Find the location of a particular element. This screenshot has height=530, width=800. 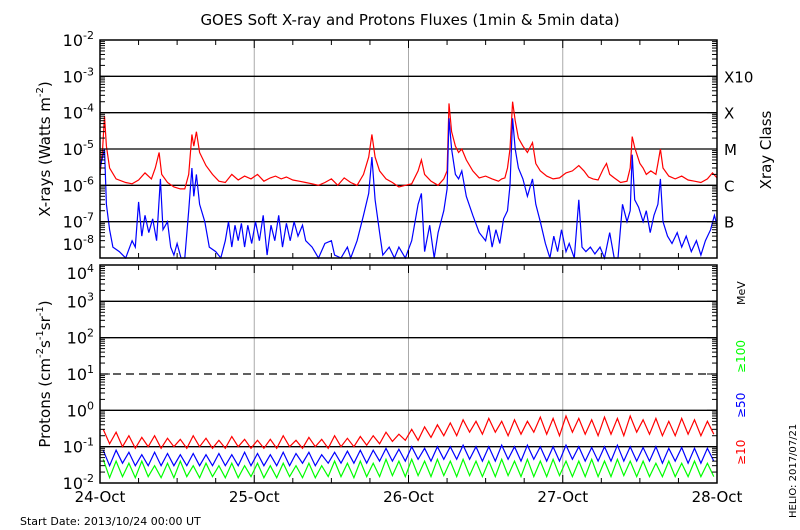

x-tick-label: 25-Oct is located at coordinates (254, 497).